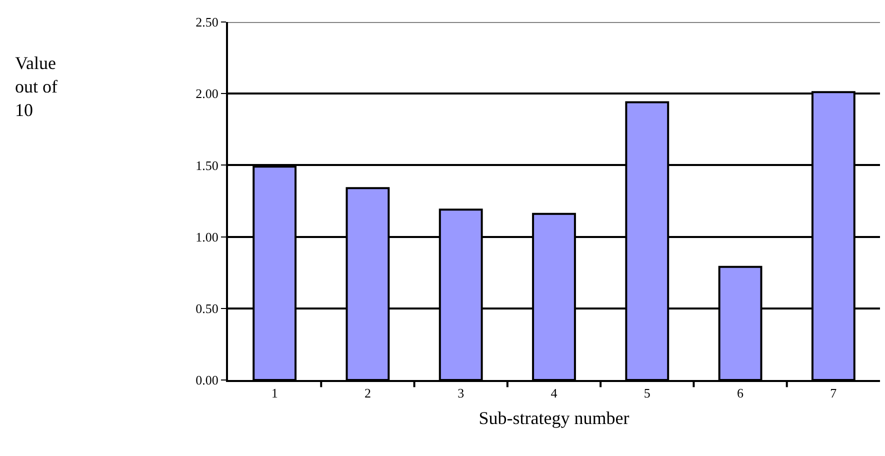  I want to click on x-tick-label: 4, so click(554, 393).